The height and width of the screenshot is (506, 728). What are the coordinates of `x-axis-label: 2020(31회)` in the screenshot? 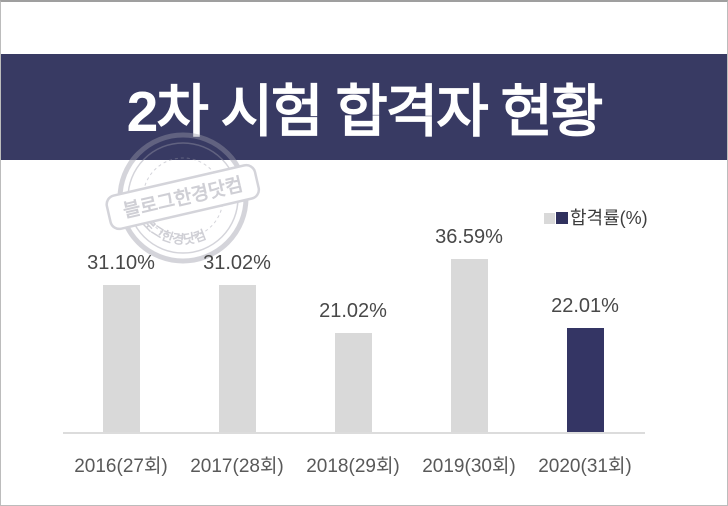 It's located at (585, 466).